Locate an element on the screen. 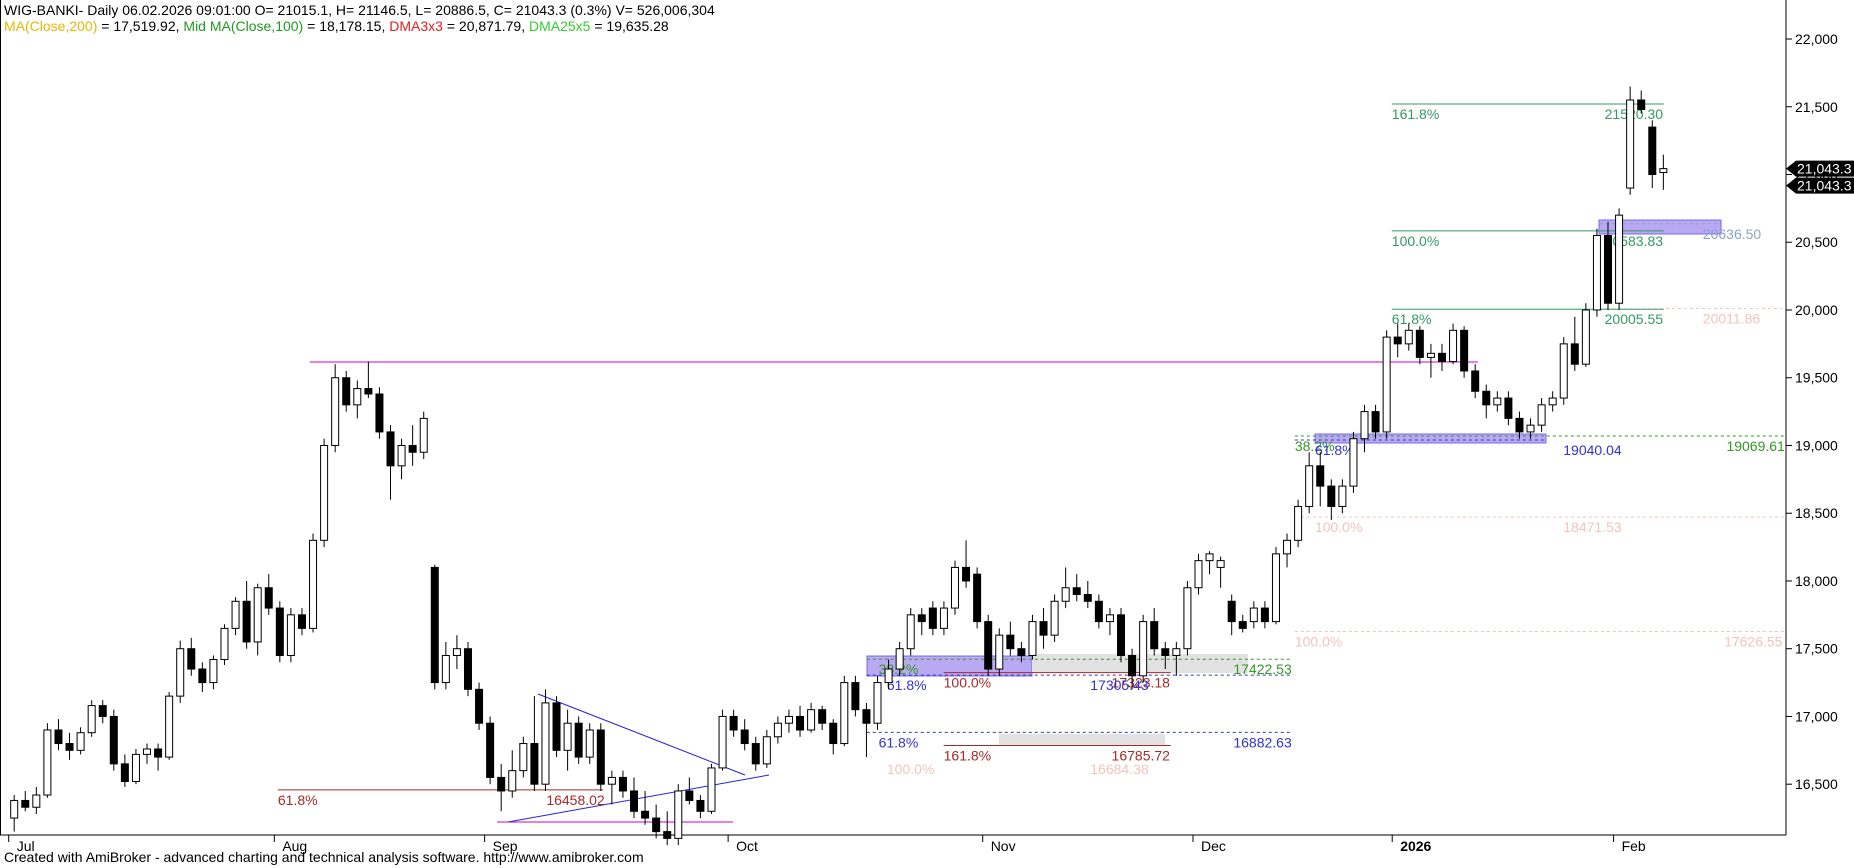 This screenshot has width=1854, height=868. x-tick-label: Dec is located at coordinates (1213, 846).